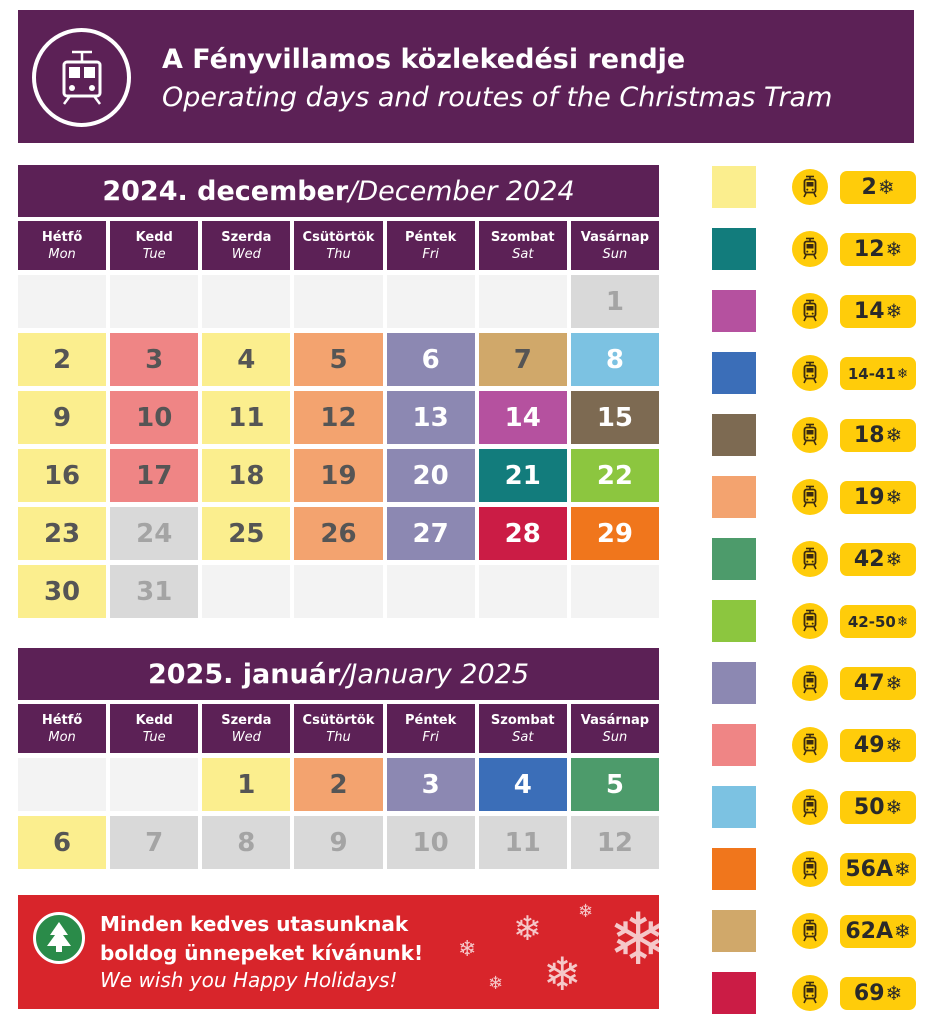  Describe the element at coordinates (869, 497) in the screenshot. I see `route-number: 19` at that location.